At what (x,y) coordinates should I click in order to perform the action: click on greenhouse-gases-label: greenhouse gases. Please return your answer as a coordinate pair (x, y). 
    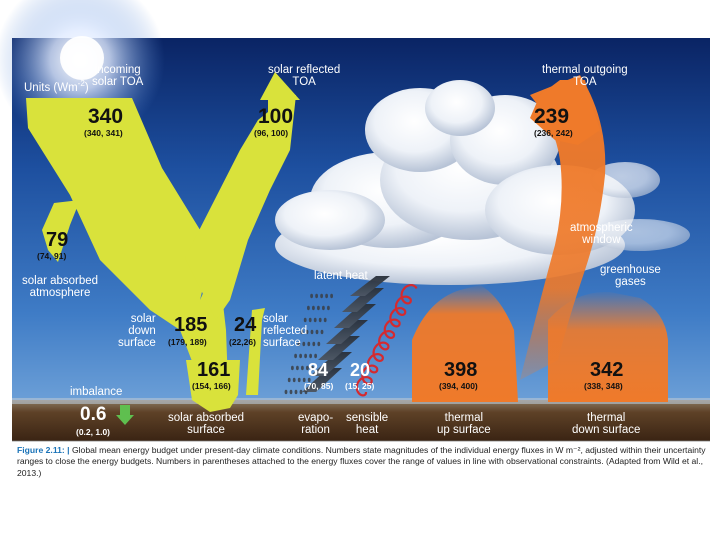
    Looking at the image, I should click on (630, 276).